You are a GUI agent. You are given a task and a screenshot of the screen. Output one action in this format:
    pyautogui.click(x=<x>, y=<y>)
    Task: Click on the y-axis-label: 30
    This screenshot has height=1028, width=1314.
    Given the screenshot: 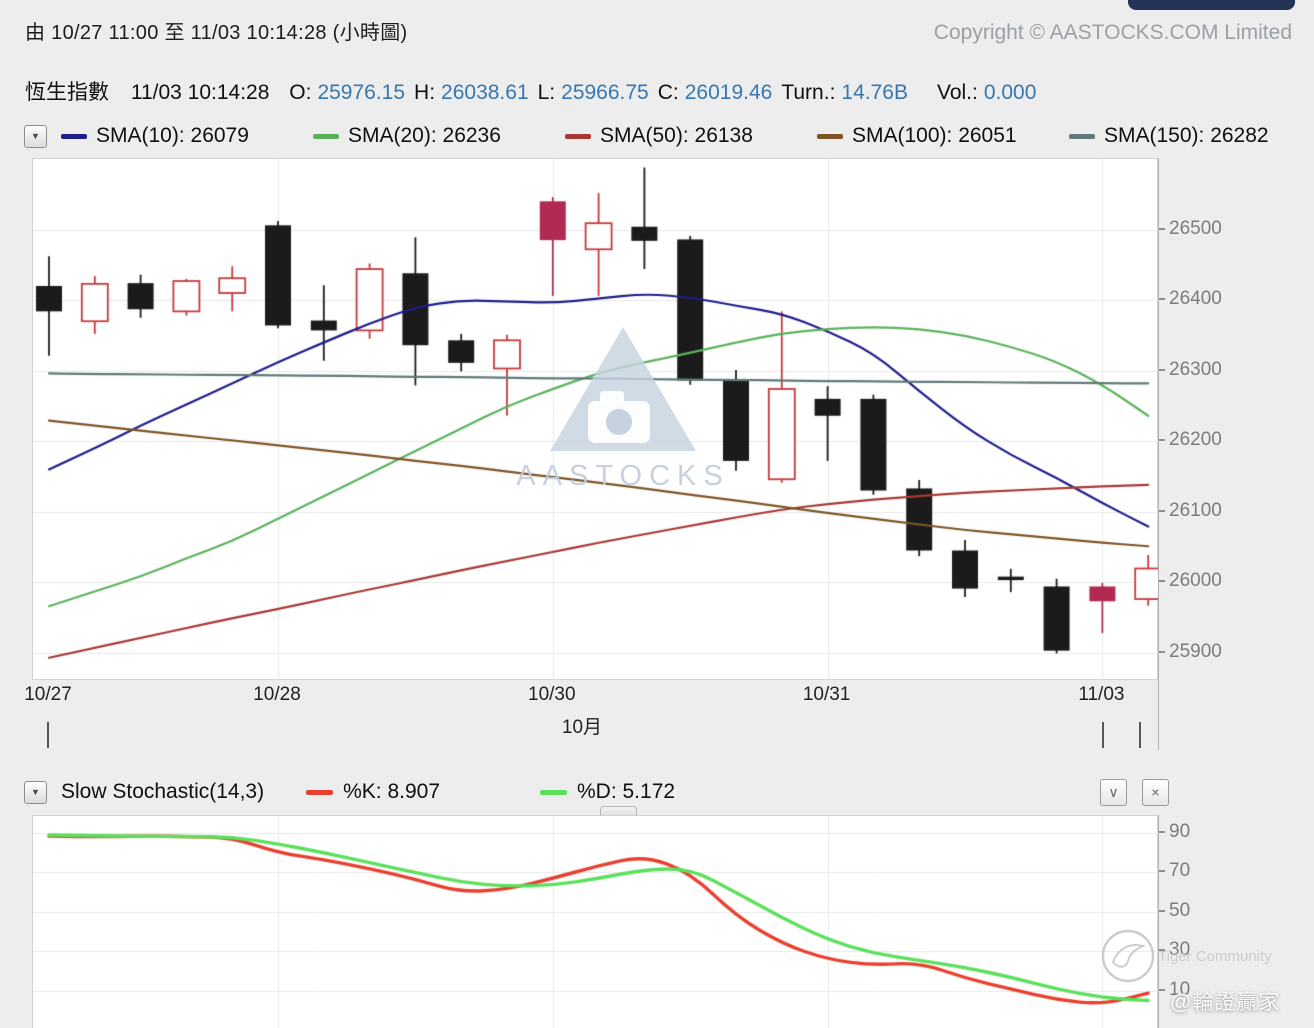 What is the action you would take?
    pyautogui.click(x=1180, y=950)
    